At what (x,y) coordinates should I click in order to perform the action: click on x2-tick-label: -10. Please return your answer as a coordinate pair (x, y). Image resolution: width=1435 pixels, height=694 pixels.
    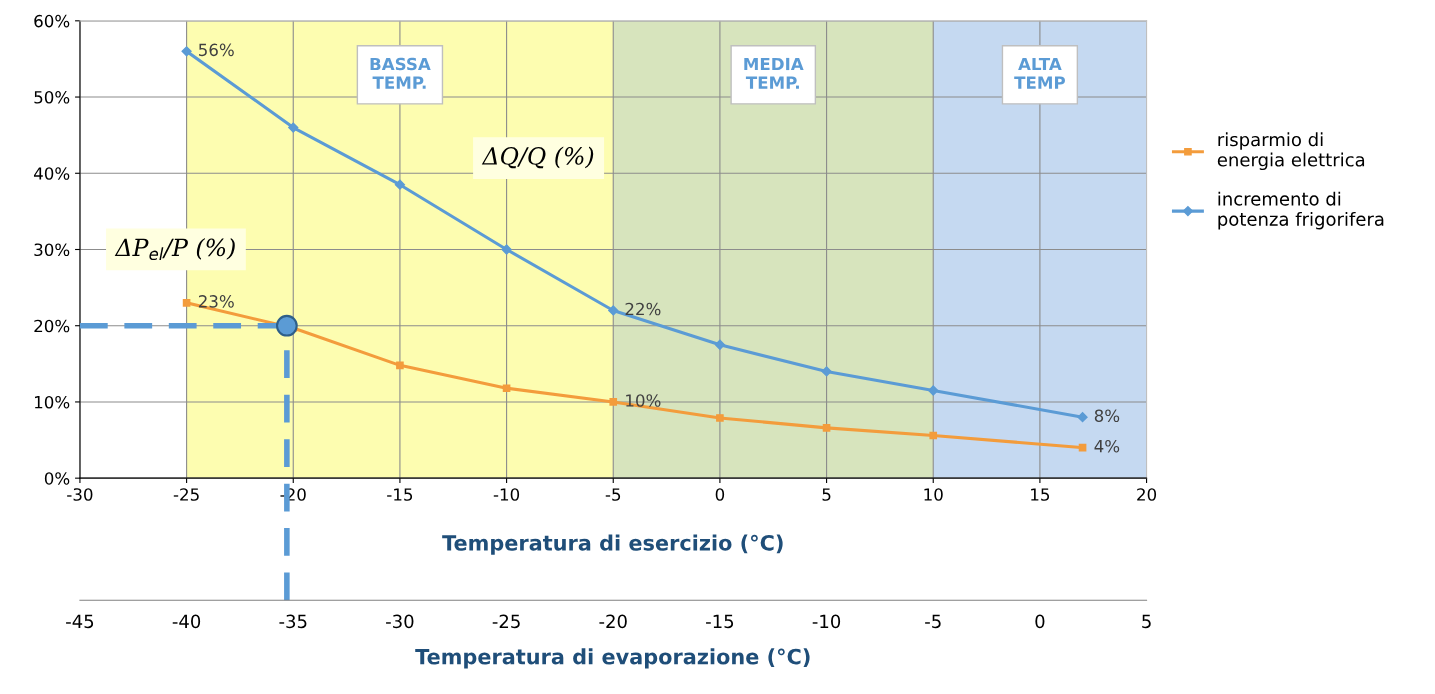
    Looking at the image, I should click on (826, 621).